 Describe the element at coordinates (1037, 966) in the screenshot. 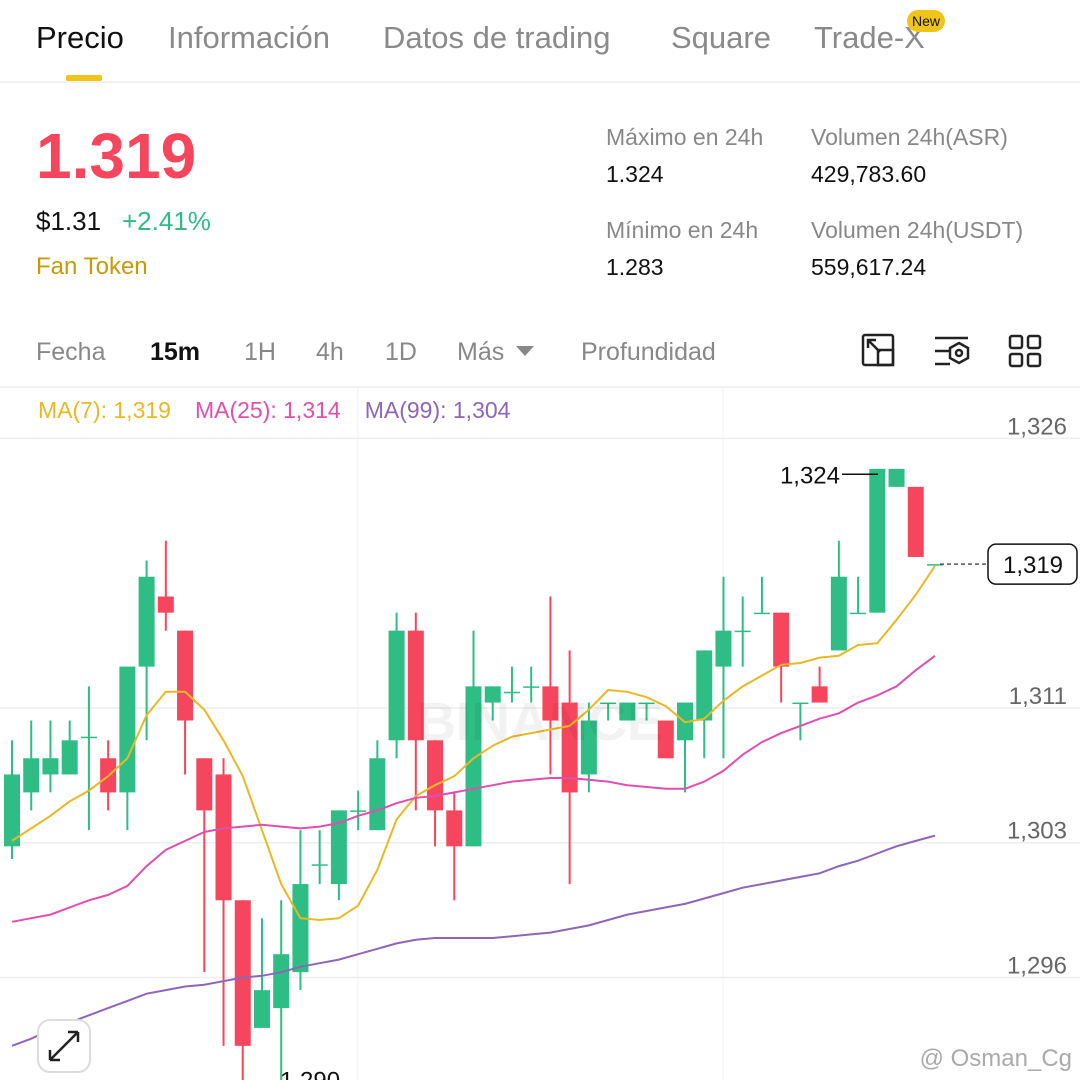

I see `y-tick-label: 1,296` at that location.